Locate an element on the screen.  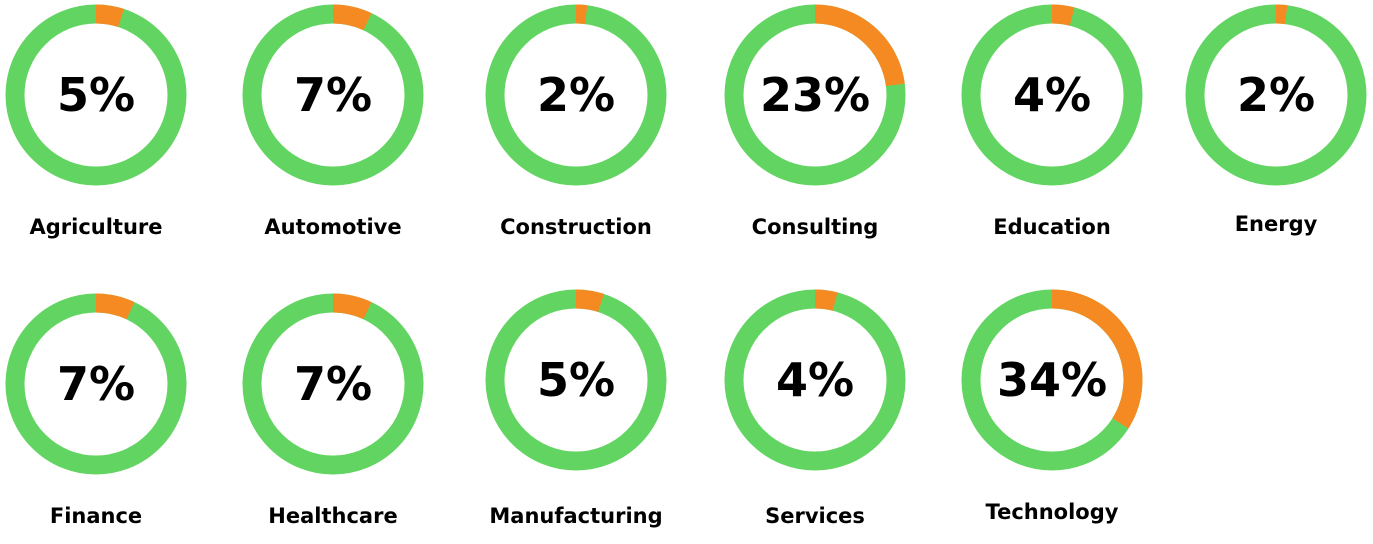
value-label-manufacturing: 5% is located at coordinates (576, 380).